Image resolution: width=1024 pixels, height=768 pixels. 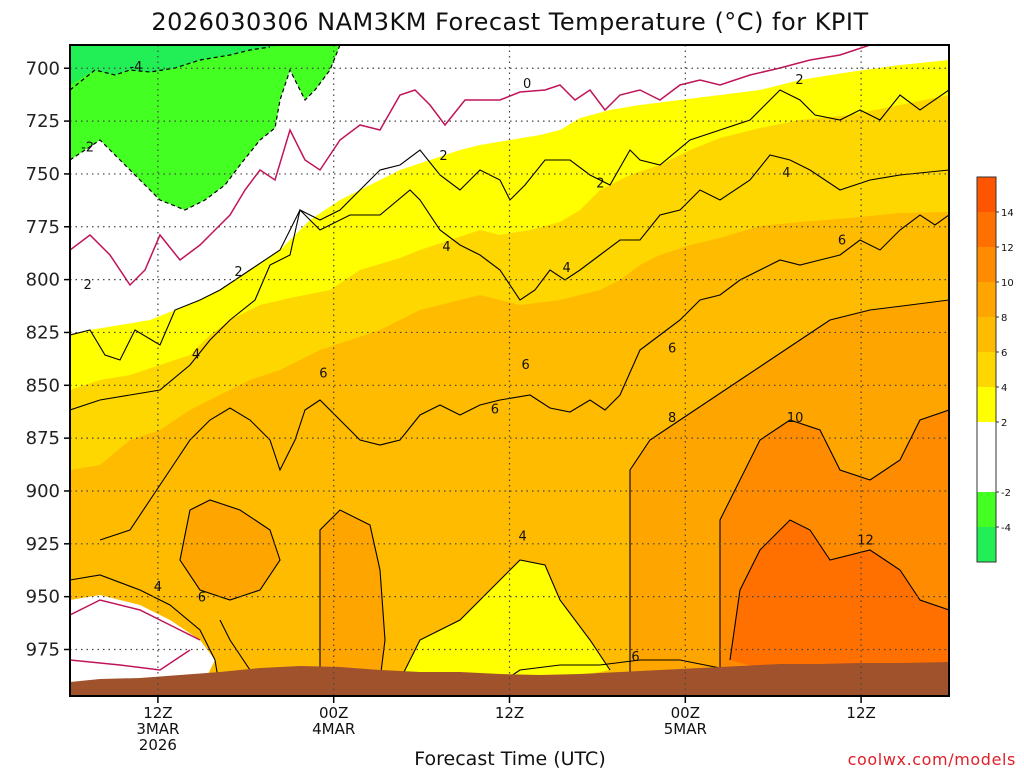 I want to click on band-8-to-10-left, so click(x=230, y=550).